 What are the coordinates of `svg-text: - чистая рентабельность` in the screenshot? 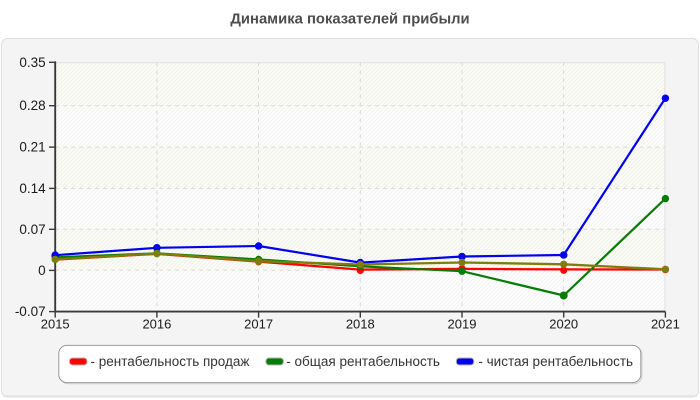 It's located at (555, 361).